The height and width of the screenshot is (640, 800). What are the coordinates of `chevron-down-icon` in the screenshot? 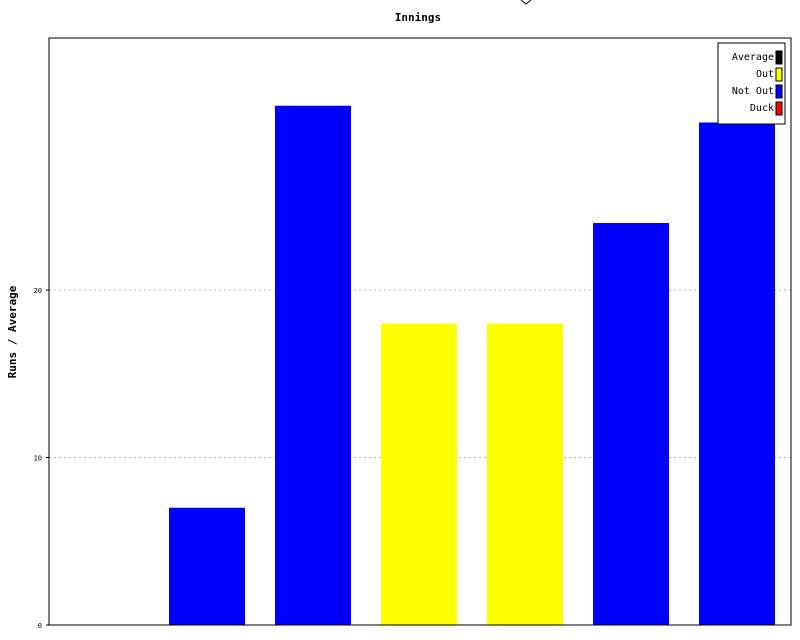 It's located at (526, 2).